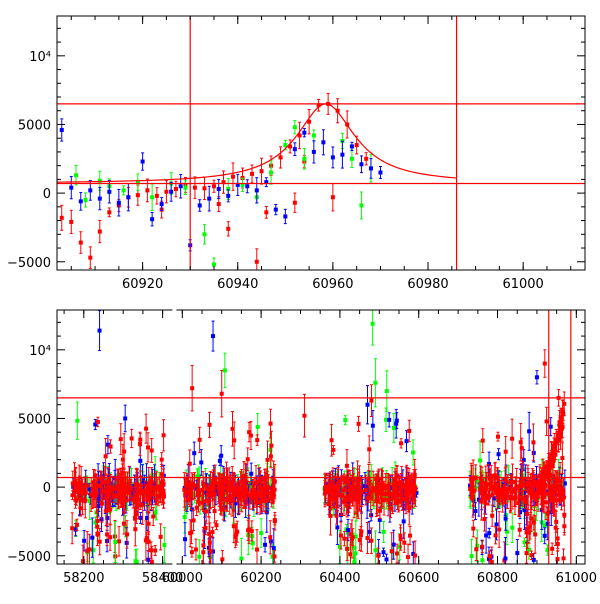 The width and height of the screenshot is (600, 604). What do you see at coordinates (332, 284) in the screenshot?
I see `x-tick-label: 60960` at bounding box center [332, 284].